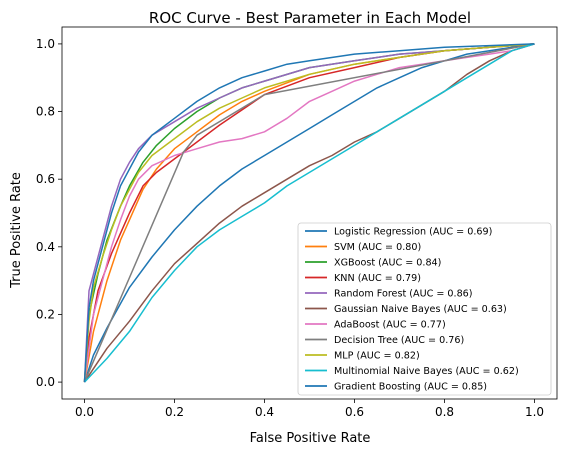 This screenshot has width=567, height=455. Describe the element at coordinates (45, 179) in the screenshot. I see `y-tick-label: 0.6` at that location.